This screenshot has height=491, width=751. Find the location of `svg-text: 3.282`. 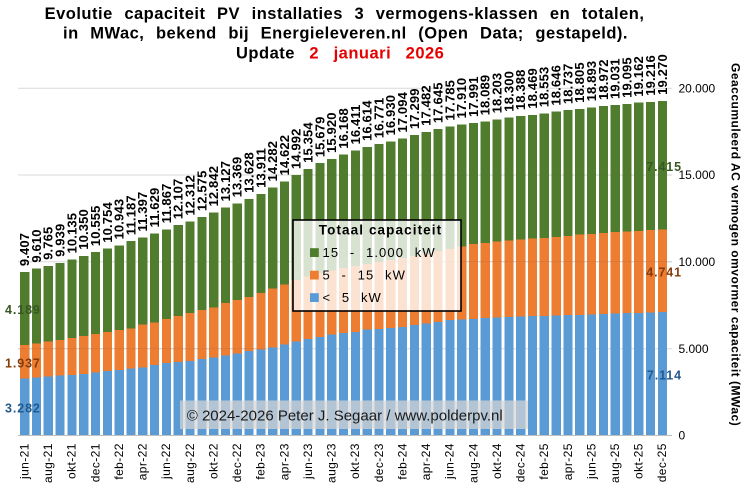

svg-text: 3.282 is located at coordinates (23, 409).